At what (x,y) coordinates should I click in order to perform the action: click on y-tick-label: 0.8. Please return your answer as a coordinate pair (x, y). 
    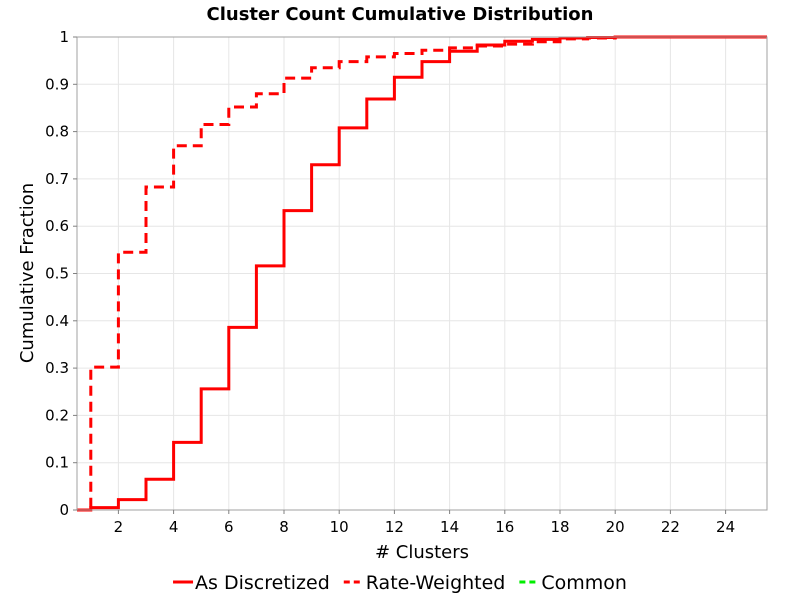
    Looking at the image, I should click on (57, 132).